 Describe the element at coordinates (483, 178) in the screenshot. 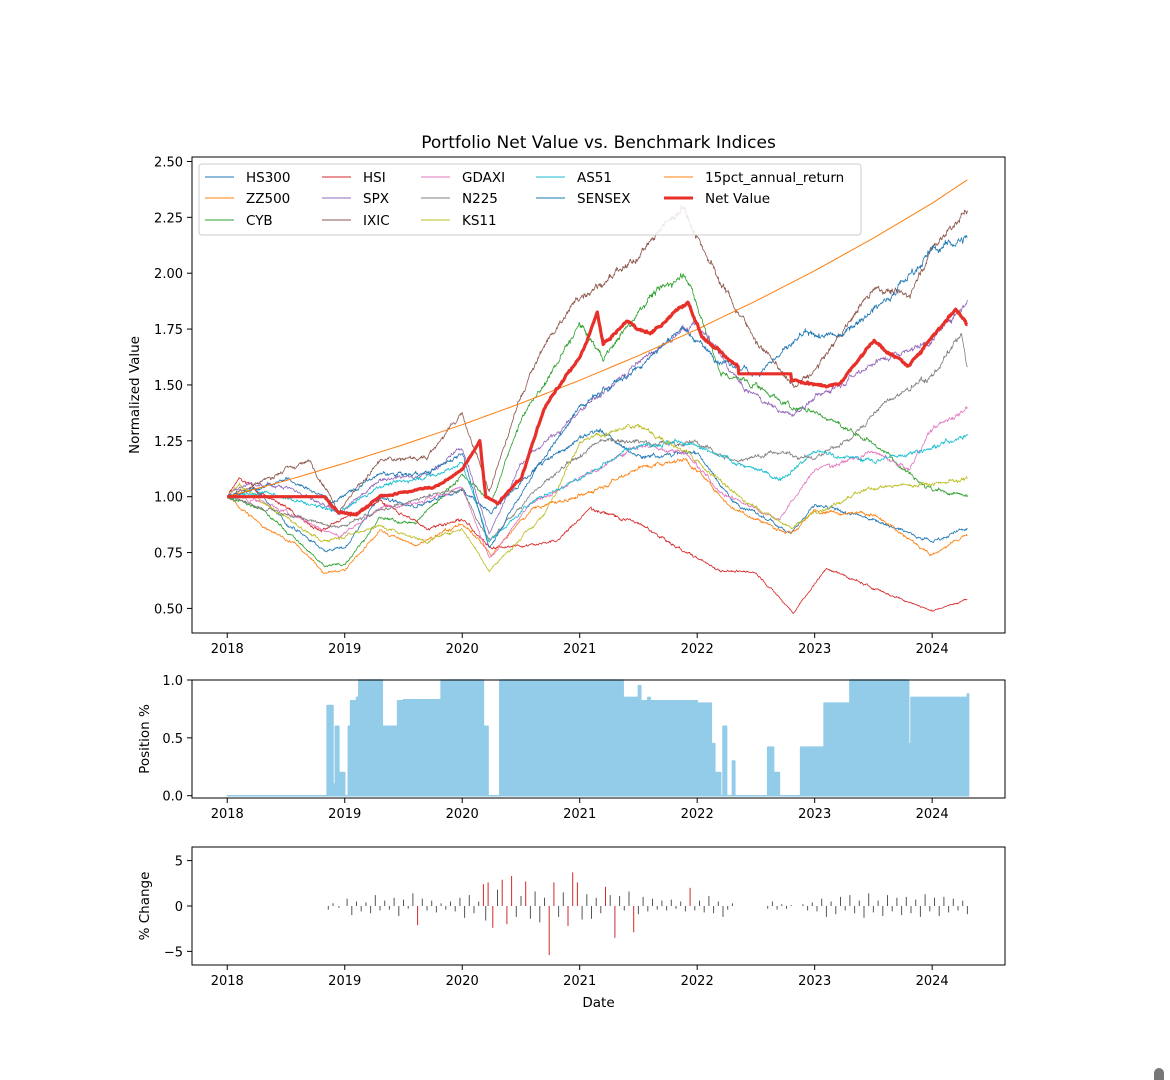

I see `legend-label: GDAXI` at that location.